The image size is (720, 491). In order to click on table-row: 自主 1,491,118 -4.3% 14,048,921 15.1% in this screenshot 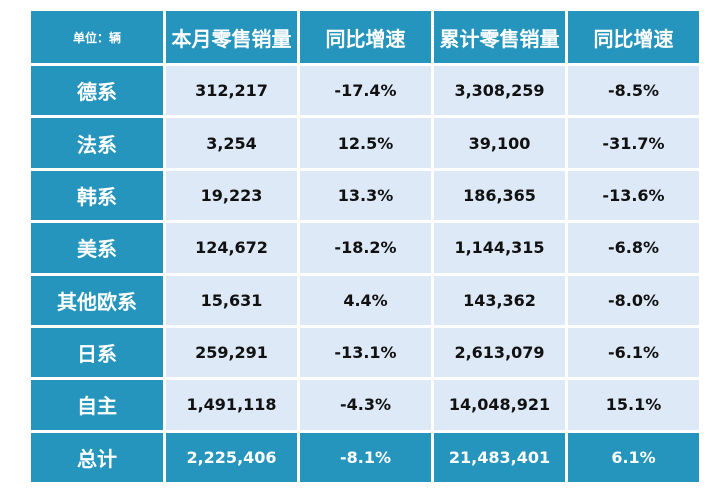, I will do `click(365, 405)`.